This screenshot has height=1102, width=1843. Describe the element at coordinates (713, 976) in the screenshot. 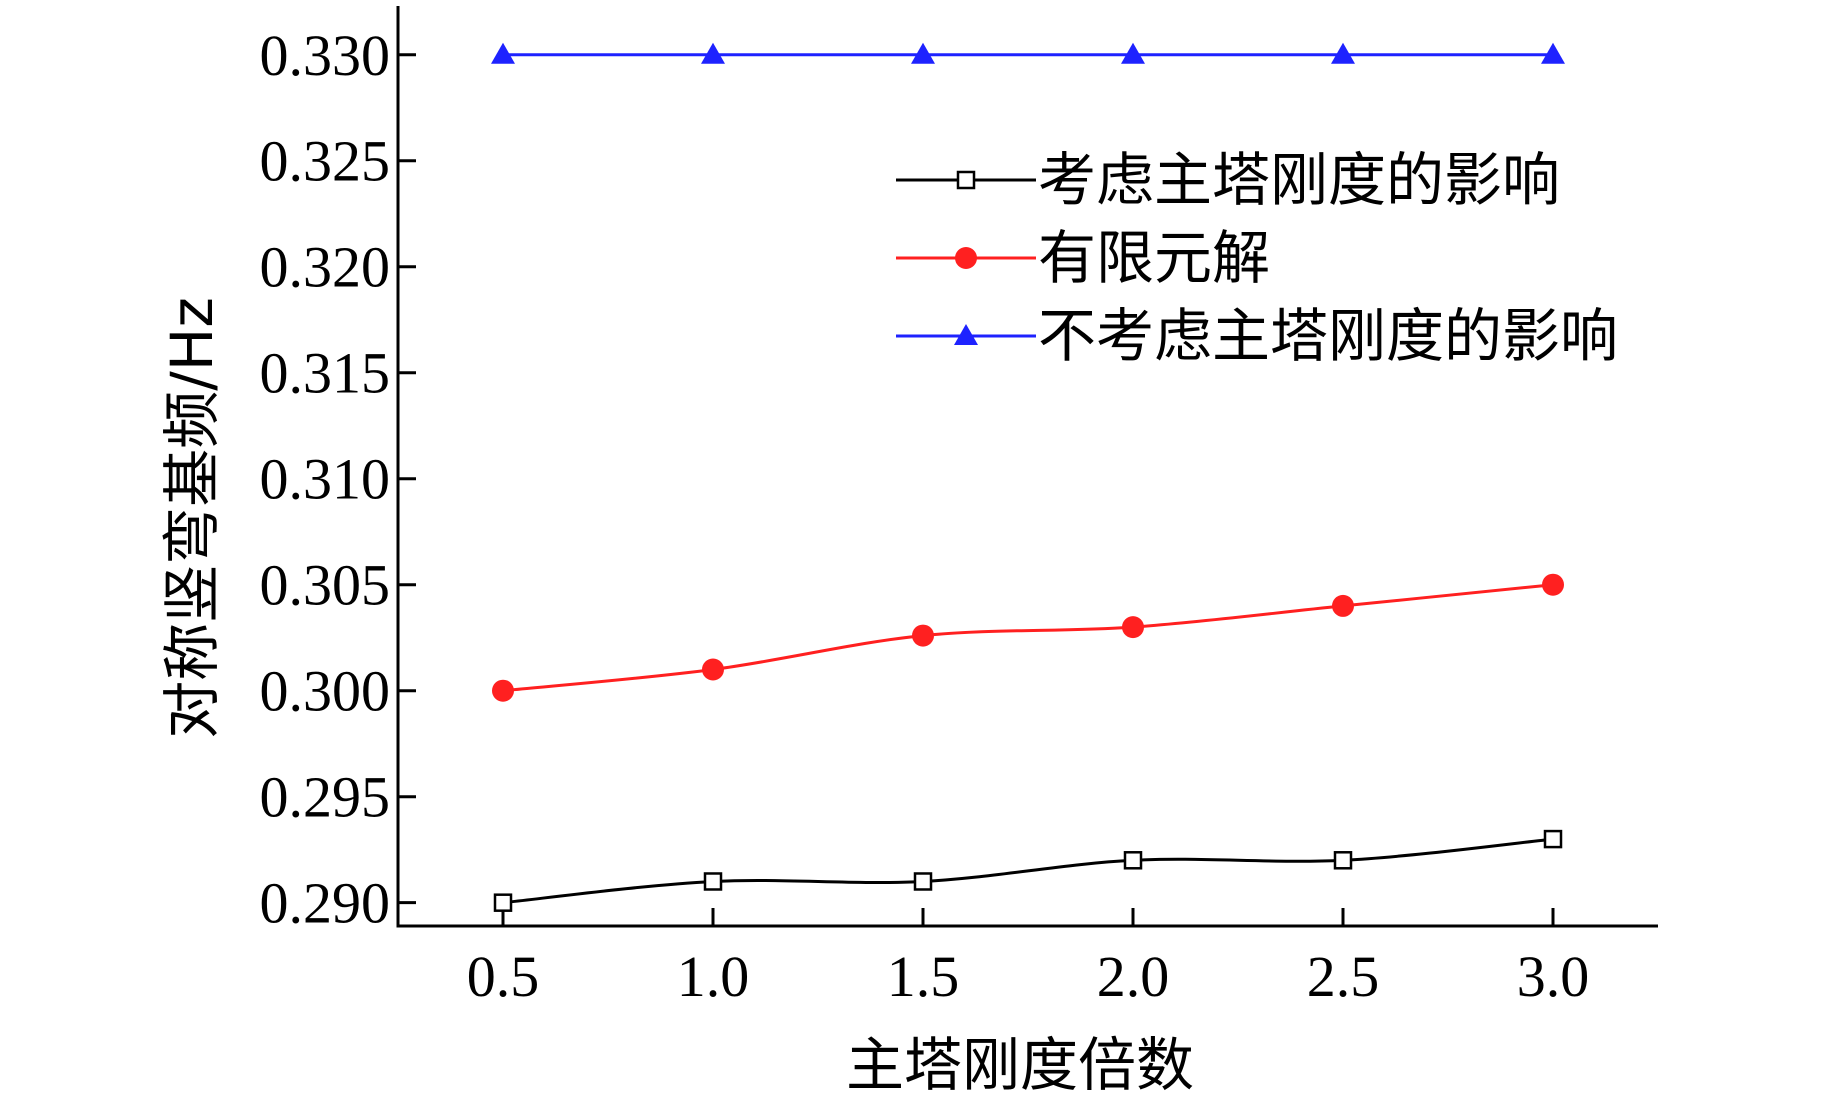

I see `x-tick-label: 1.0` at that location.